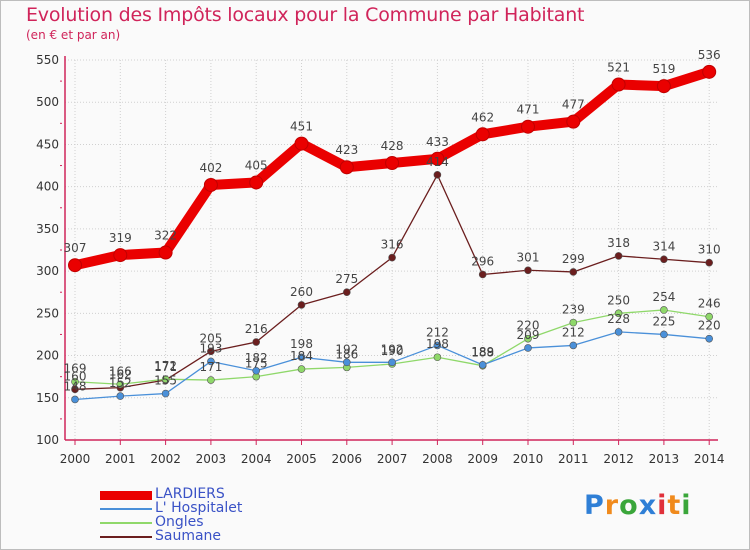  Describe the element at coordinates (648, 505) in the screenshot. I see `logo-letter: x` at that location.